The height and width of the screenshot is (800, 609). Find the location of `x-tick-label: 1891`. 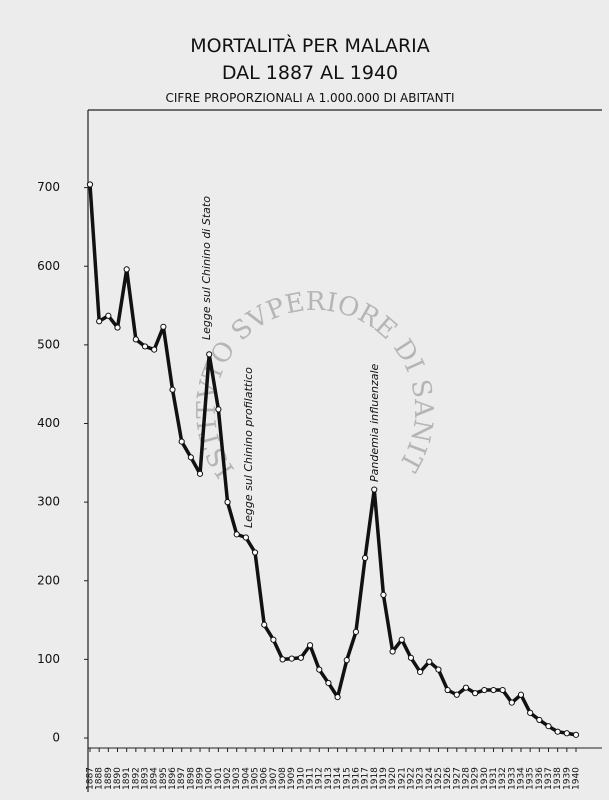

x-tick-label: 1891 is located at coordinates (127, 778).